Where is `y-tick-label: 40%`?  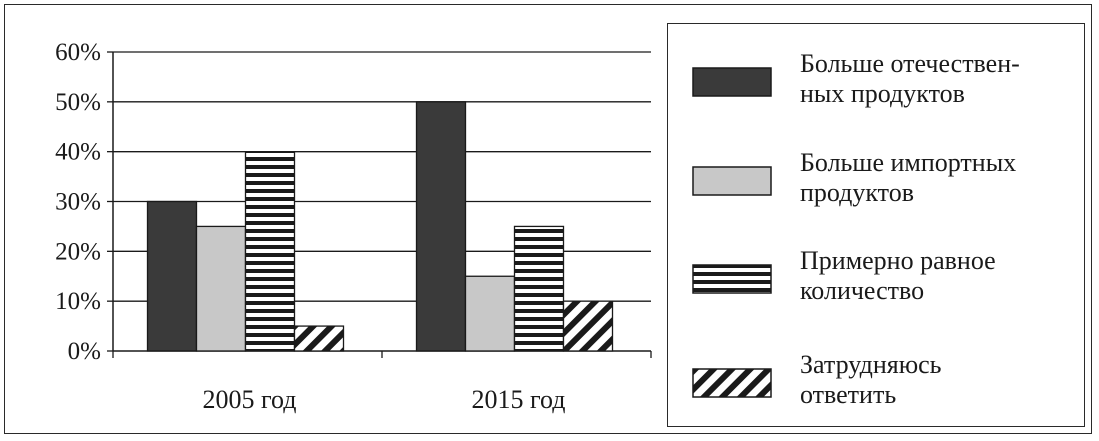 y-tick-label: 40% is located at coordinates (78, 152).